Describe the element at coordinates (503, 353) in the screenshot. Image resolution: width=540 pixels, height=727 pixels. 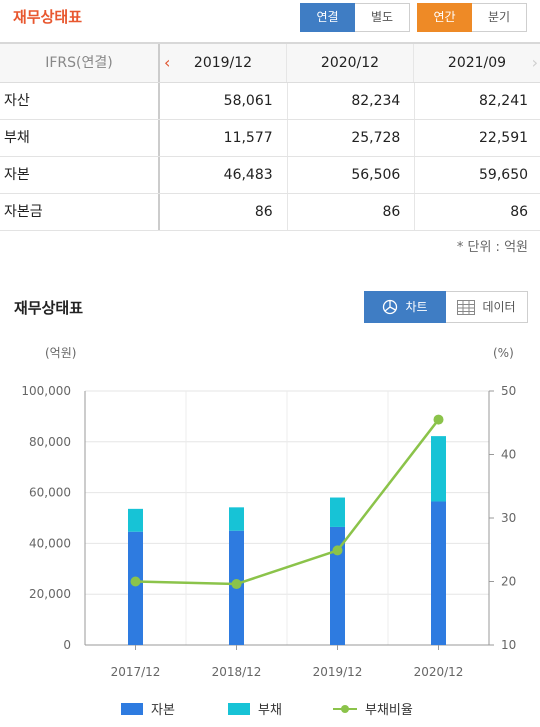
I see `right-axis-unit: (%)` at that location.